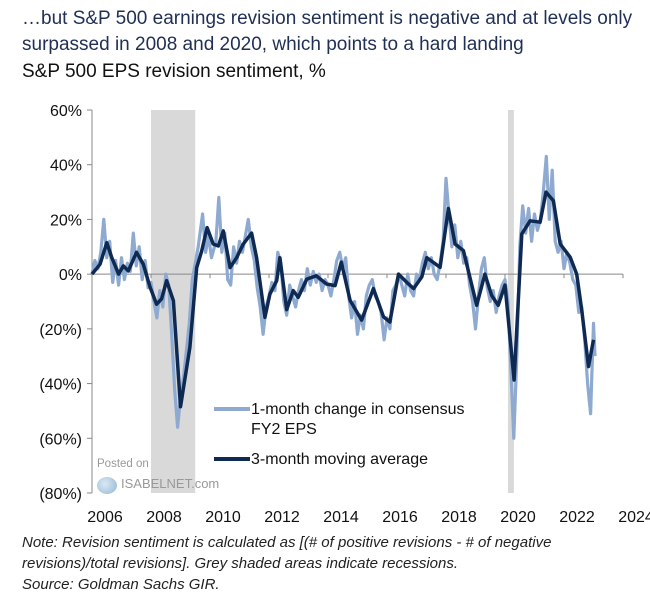  I want to click on y-tick-label: 0%, so click(70, 275).